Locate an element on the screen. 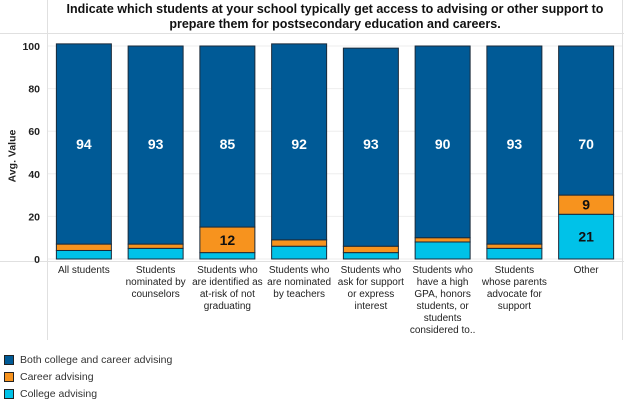 The height and width of the screenshot is (402, 624). x-tick-label: graduating is located at coordinates (227, 306).